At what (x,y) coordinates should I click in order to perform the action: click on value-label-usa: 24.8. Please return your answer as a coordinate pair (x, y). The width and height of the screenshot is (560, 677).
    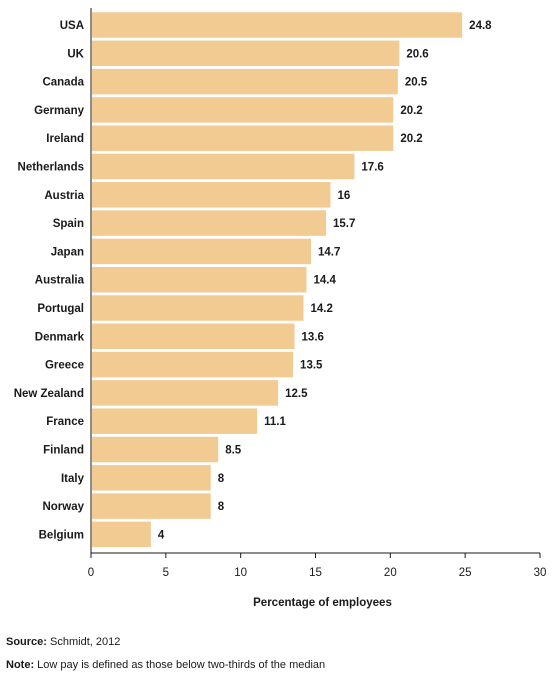
    Looking at the image, I should click on (480, 26).